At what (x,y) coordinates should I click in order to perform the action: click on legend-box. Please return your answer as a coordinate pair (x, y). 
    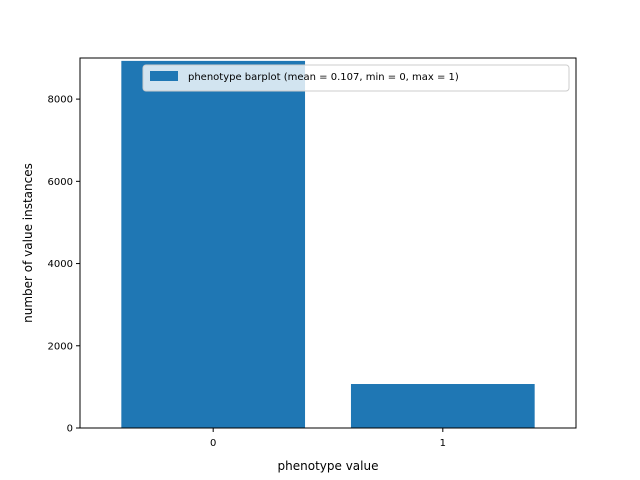
    Looking at the image, I should click on (356, 78).